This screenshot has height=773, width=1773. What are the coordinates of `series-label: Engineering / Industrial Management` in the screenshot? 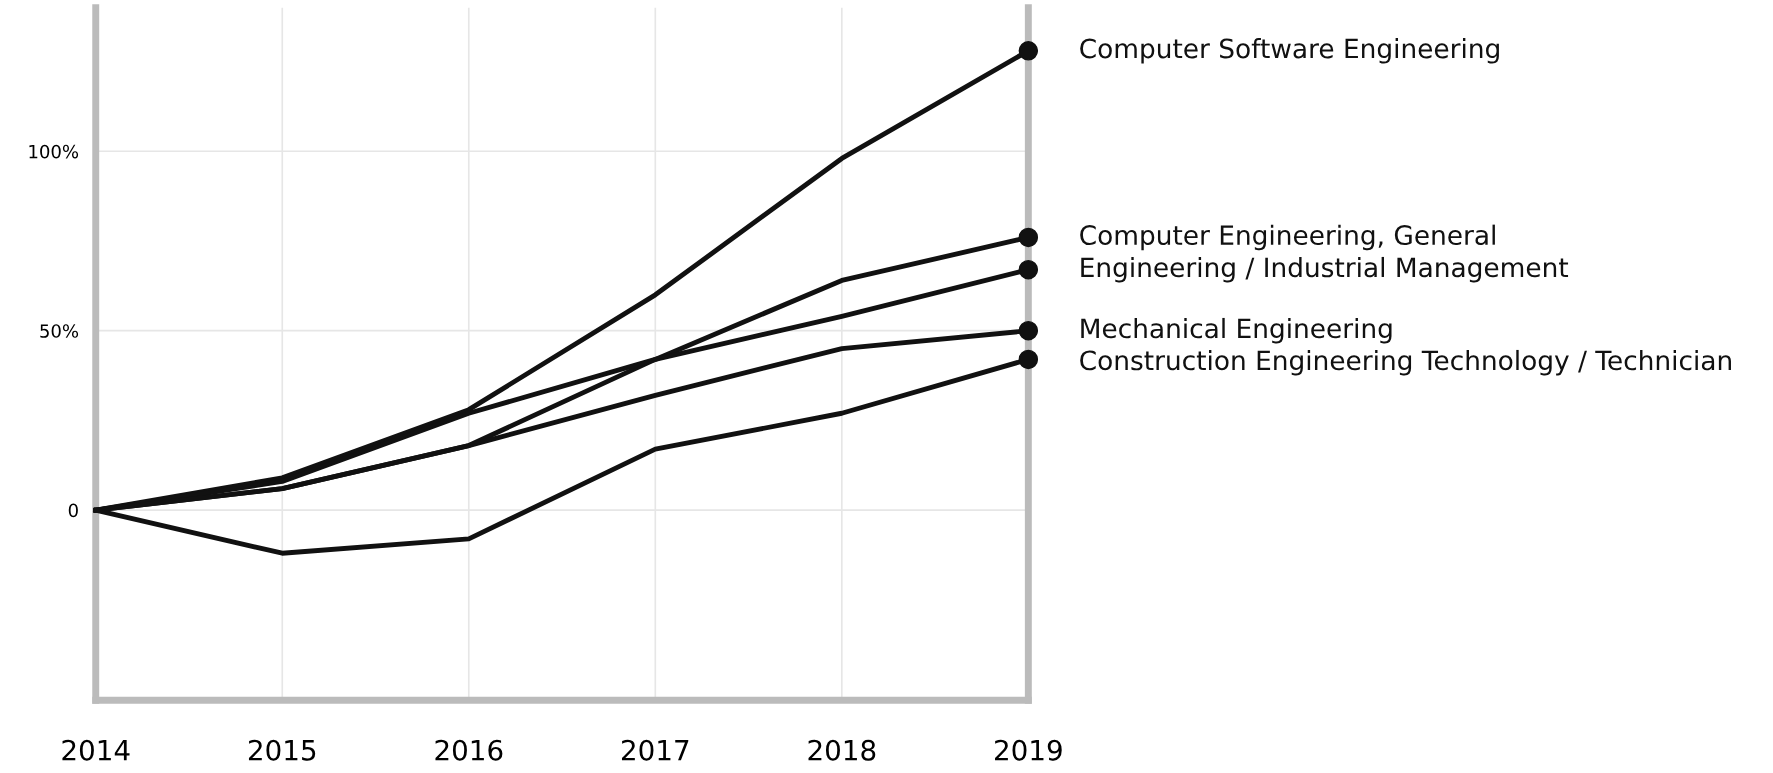 It's located at (1325, 269).